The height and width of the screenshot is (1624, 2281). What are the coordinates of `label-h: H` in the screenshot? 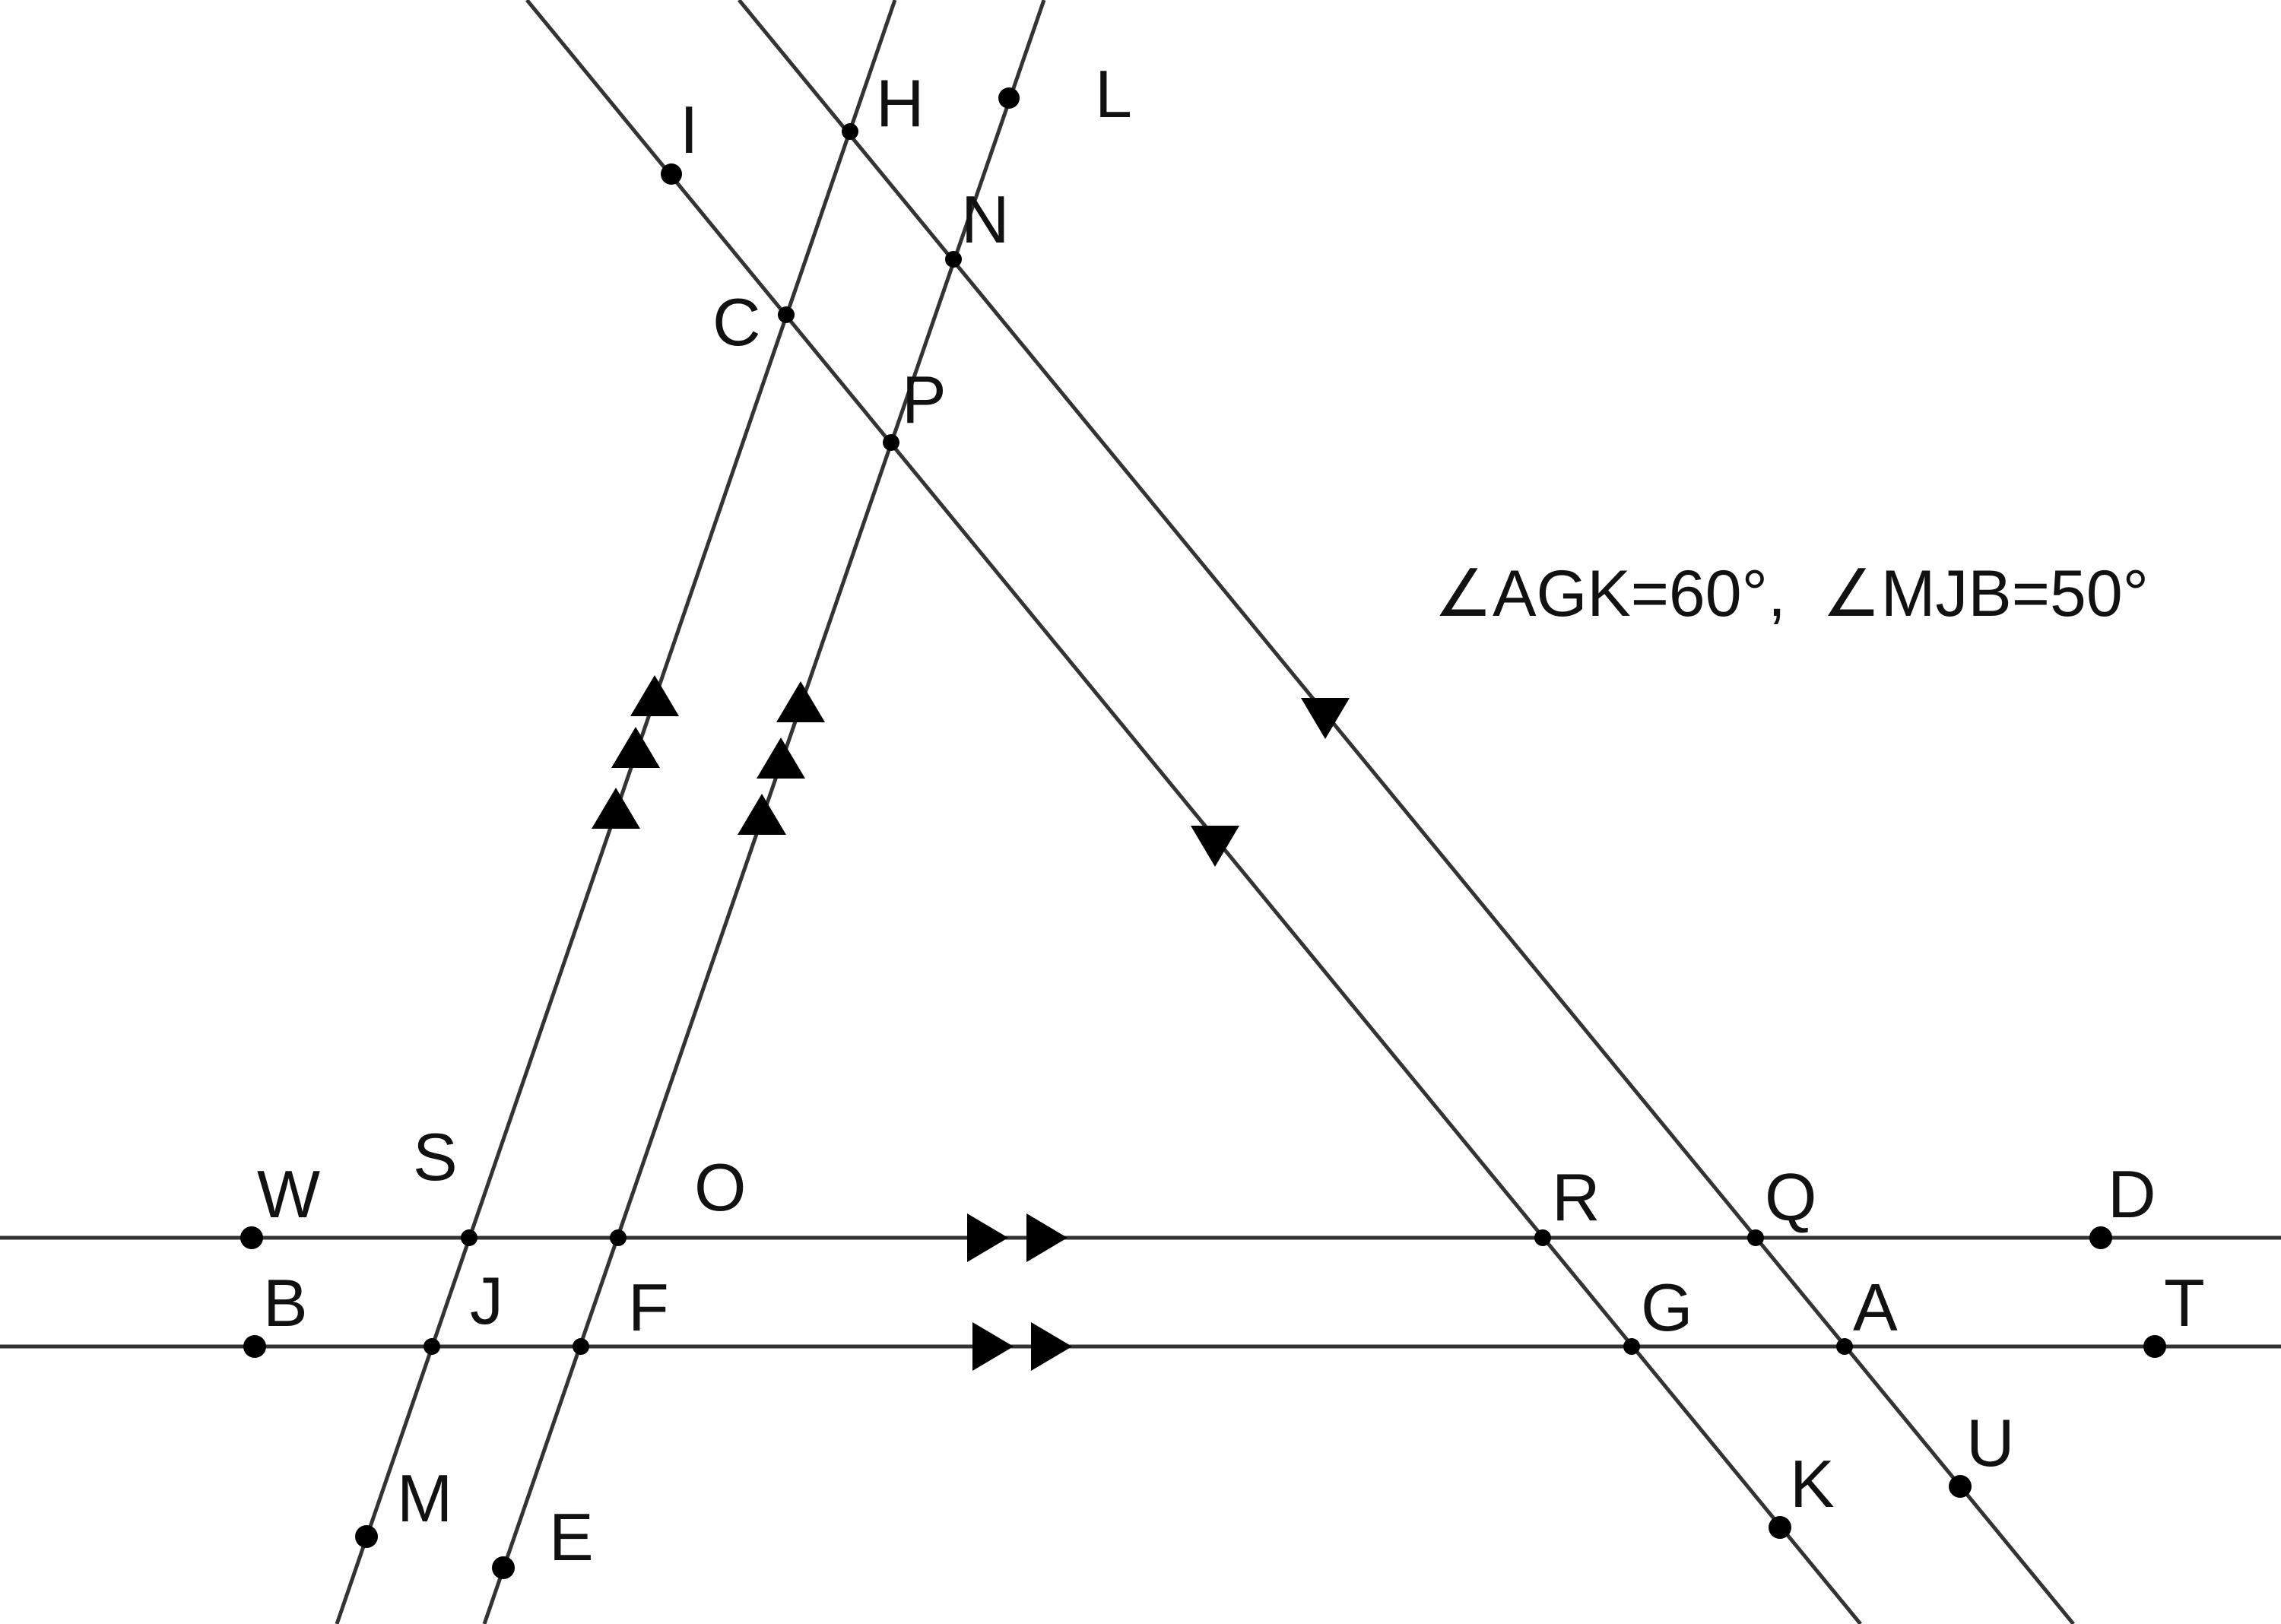 It's located at (901, 103).